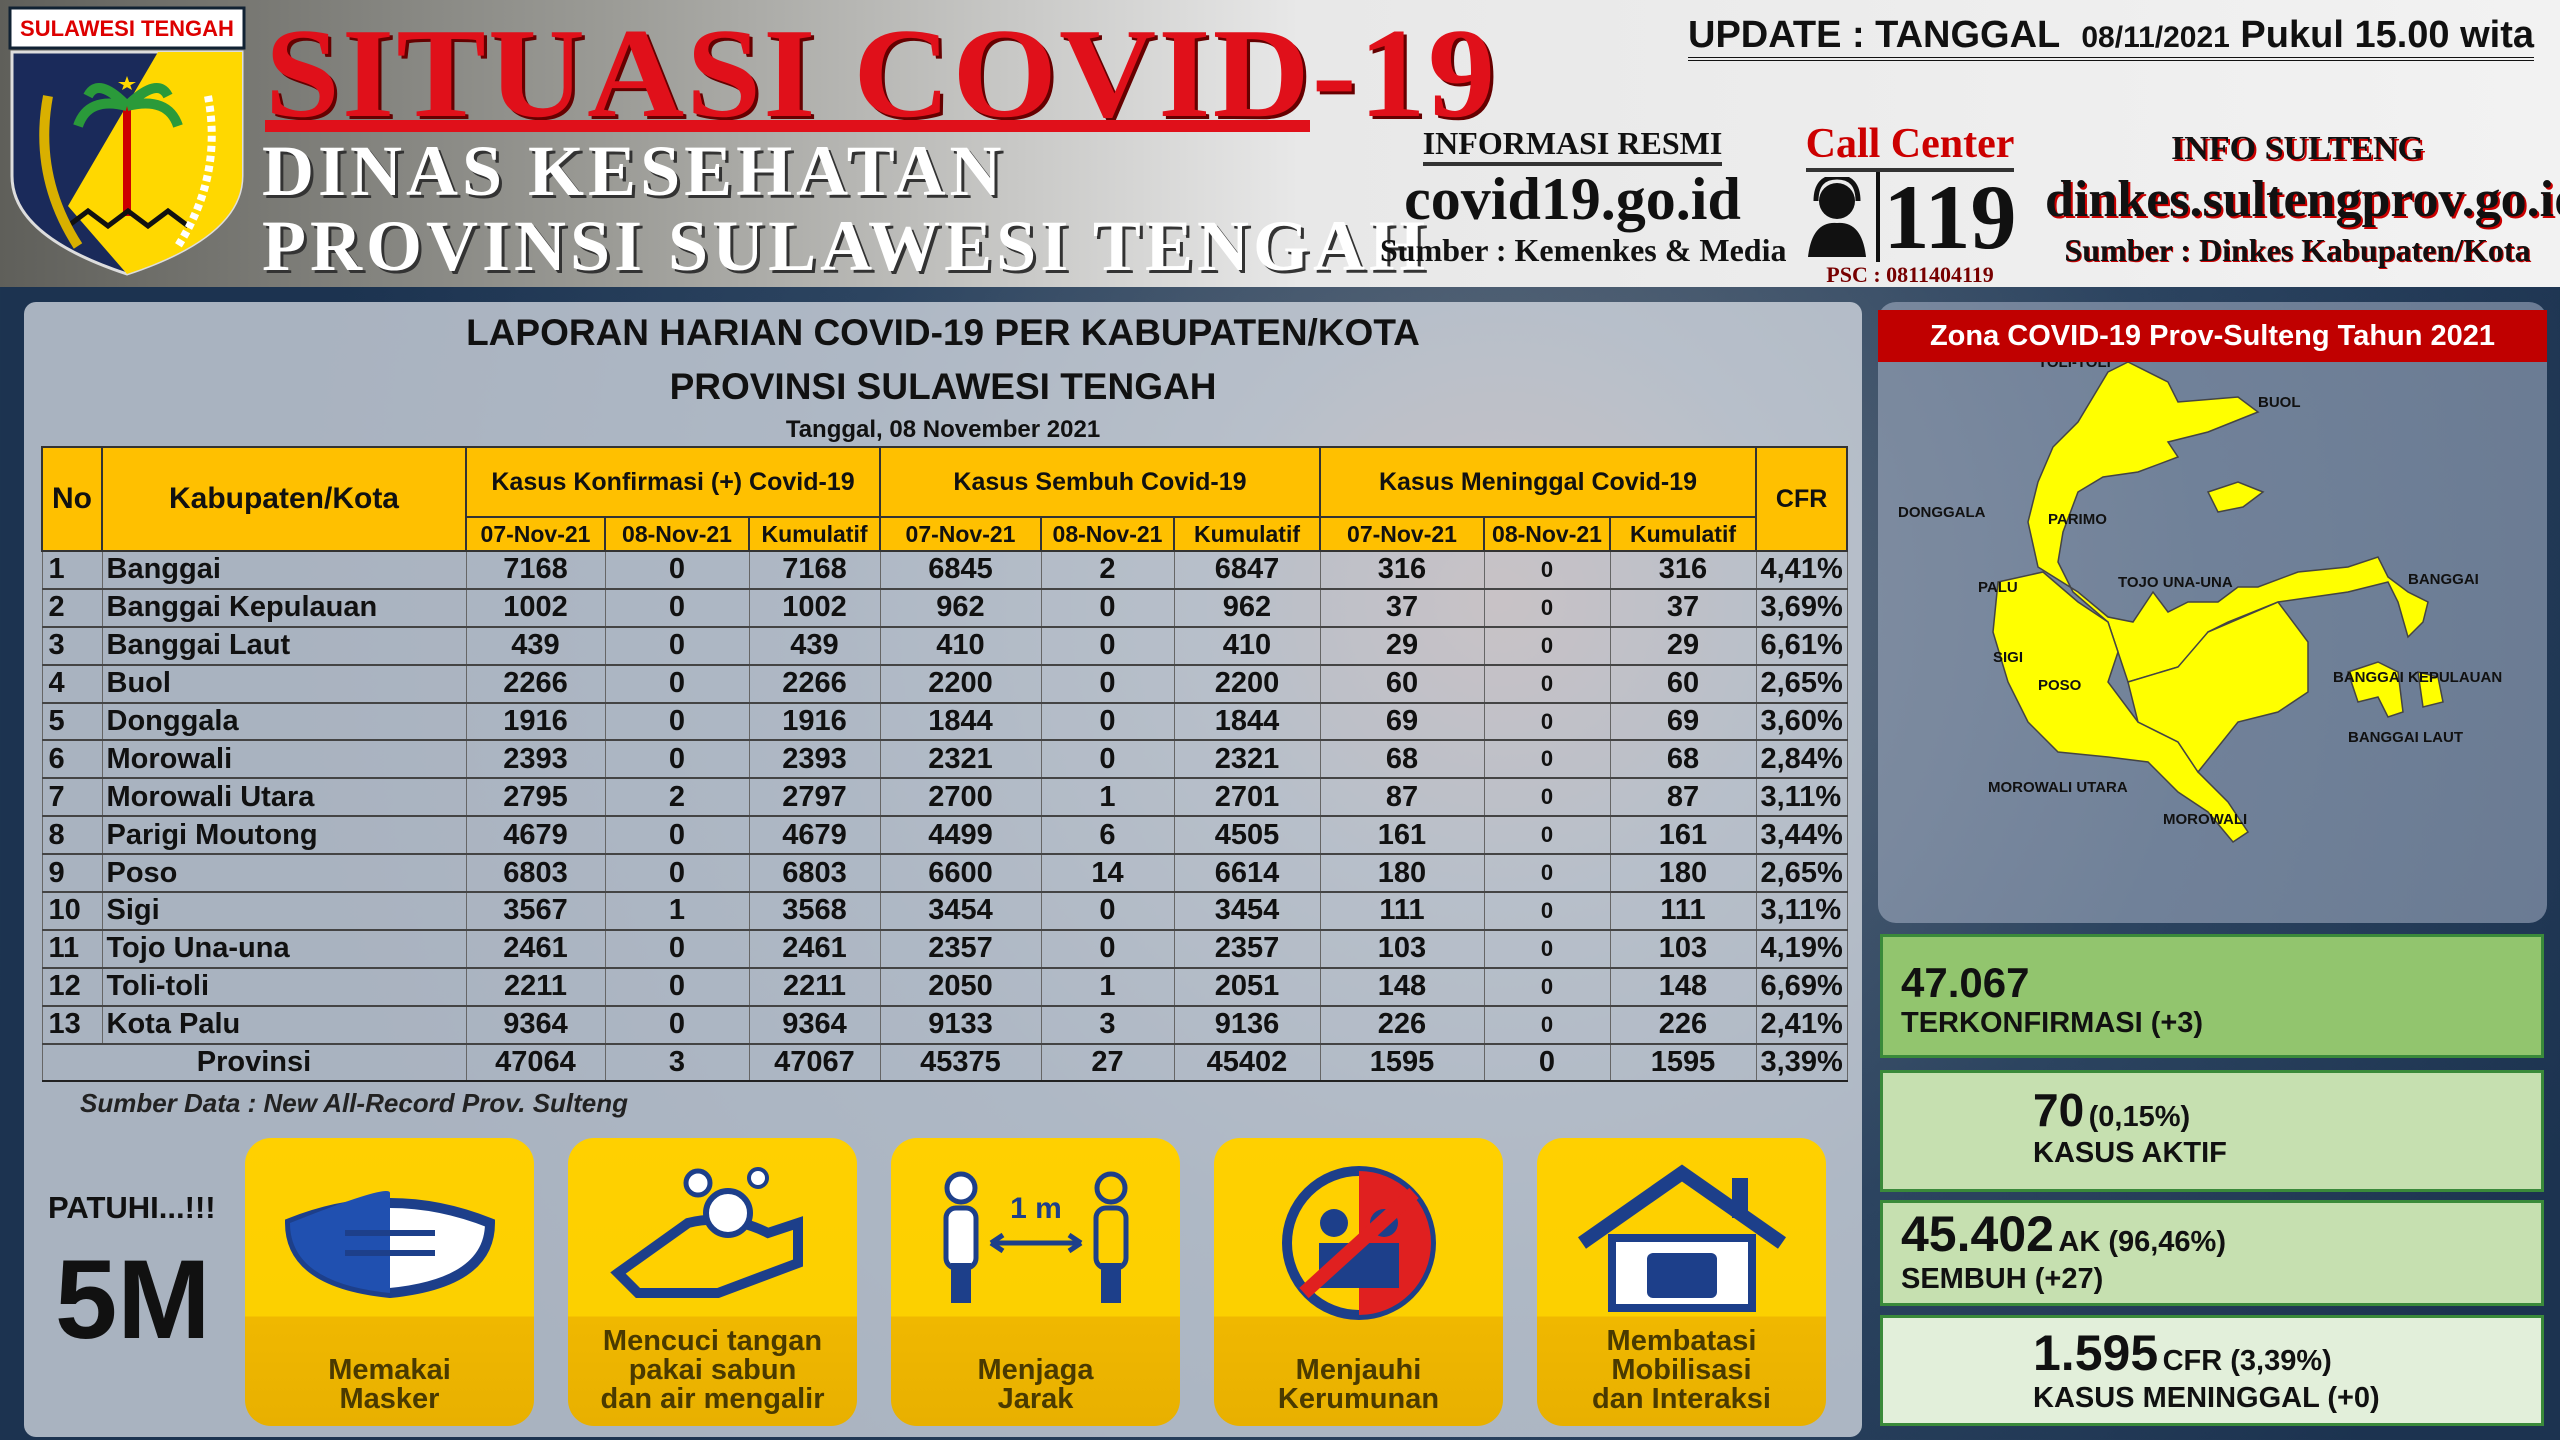 Image resolution: width=2560 pixels, height=1440 pixels. What do you see at coordinates (1683, 1062) in the screenshot?
I see `total-value: 1595` at bounding box center [1683, 1062].